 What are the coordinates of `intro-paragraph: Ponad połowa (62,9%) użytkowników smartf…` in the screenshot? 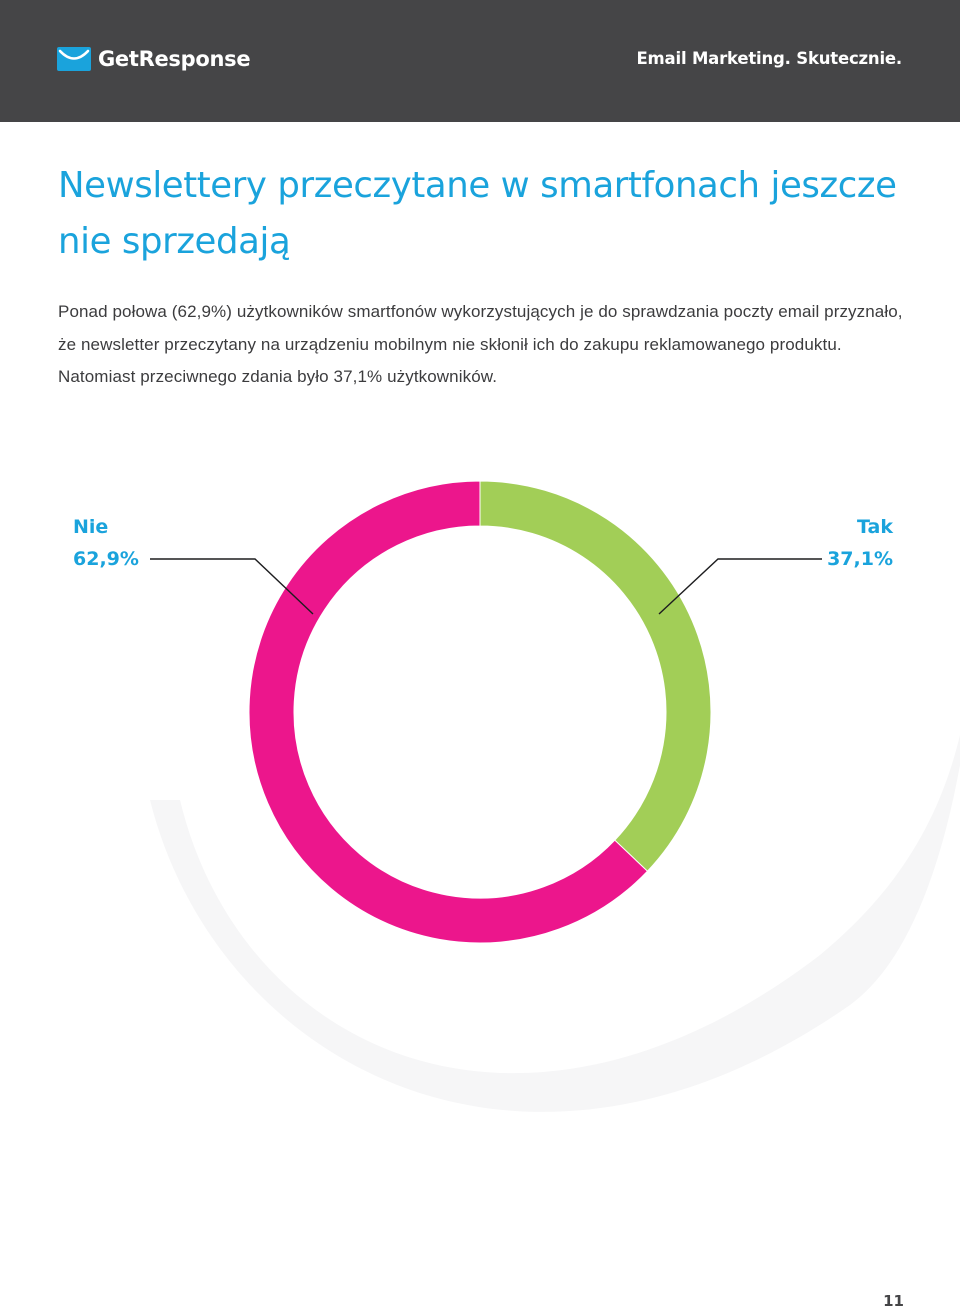 It's located at (480, 344).